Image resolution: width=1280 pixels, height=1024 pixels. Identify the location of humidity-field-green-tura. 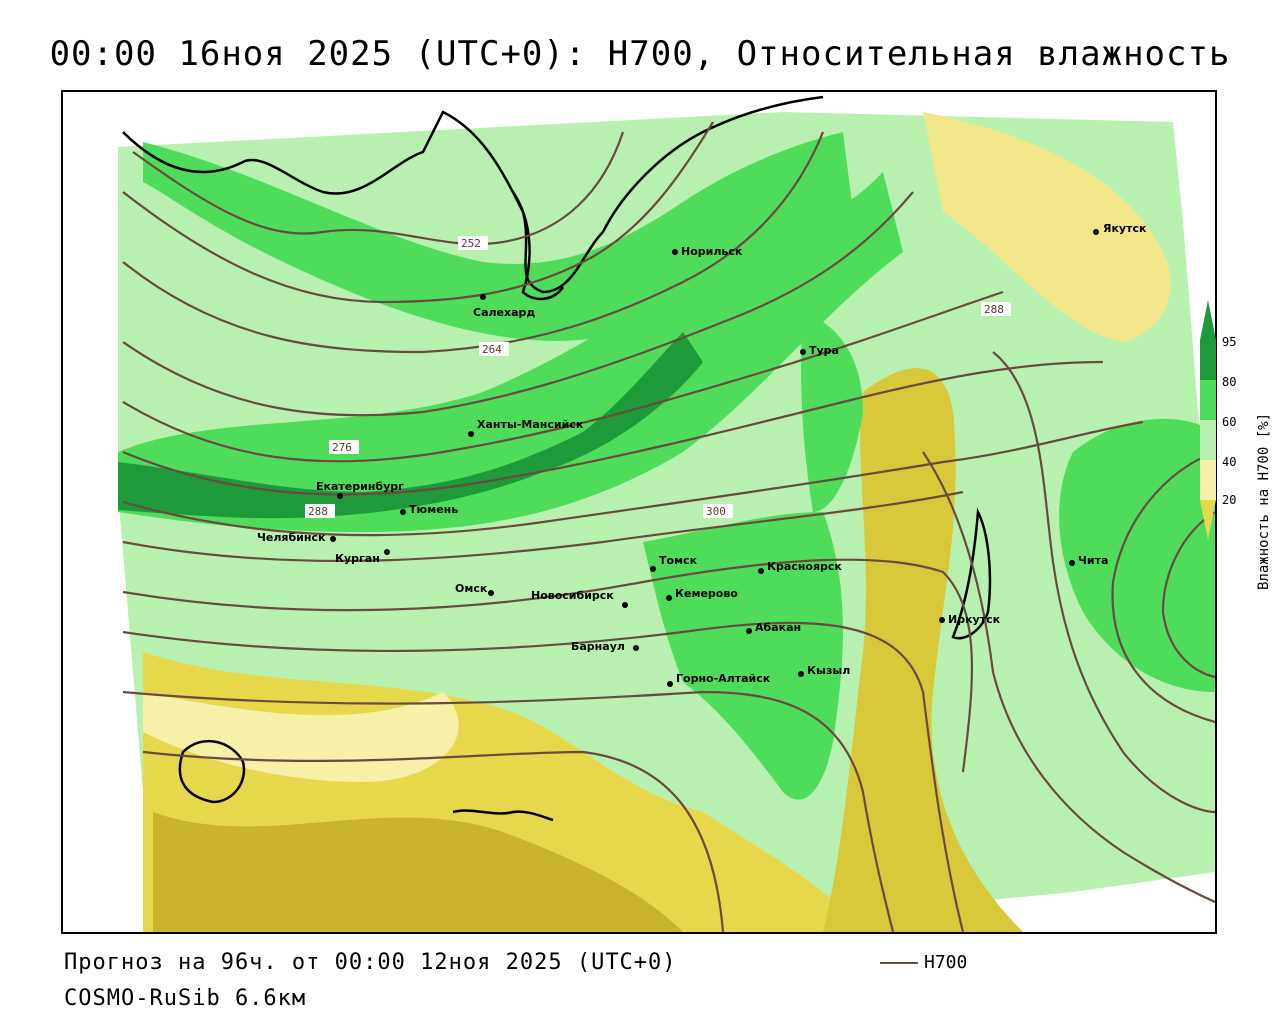
(832, 412).